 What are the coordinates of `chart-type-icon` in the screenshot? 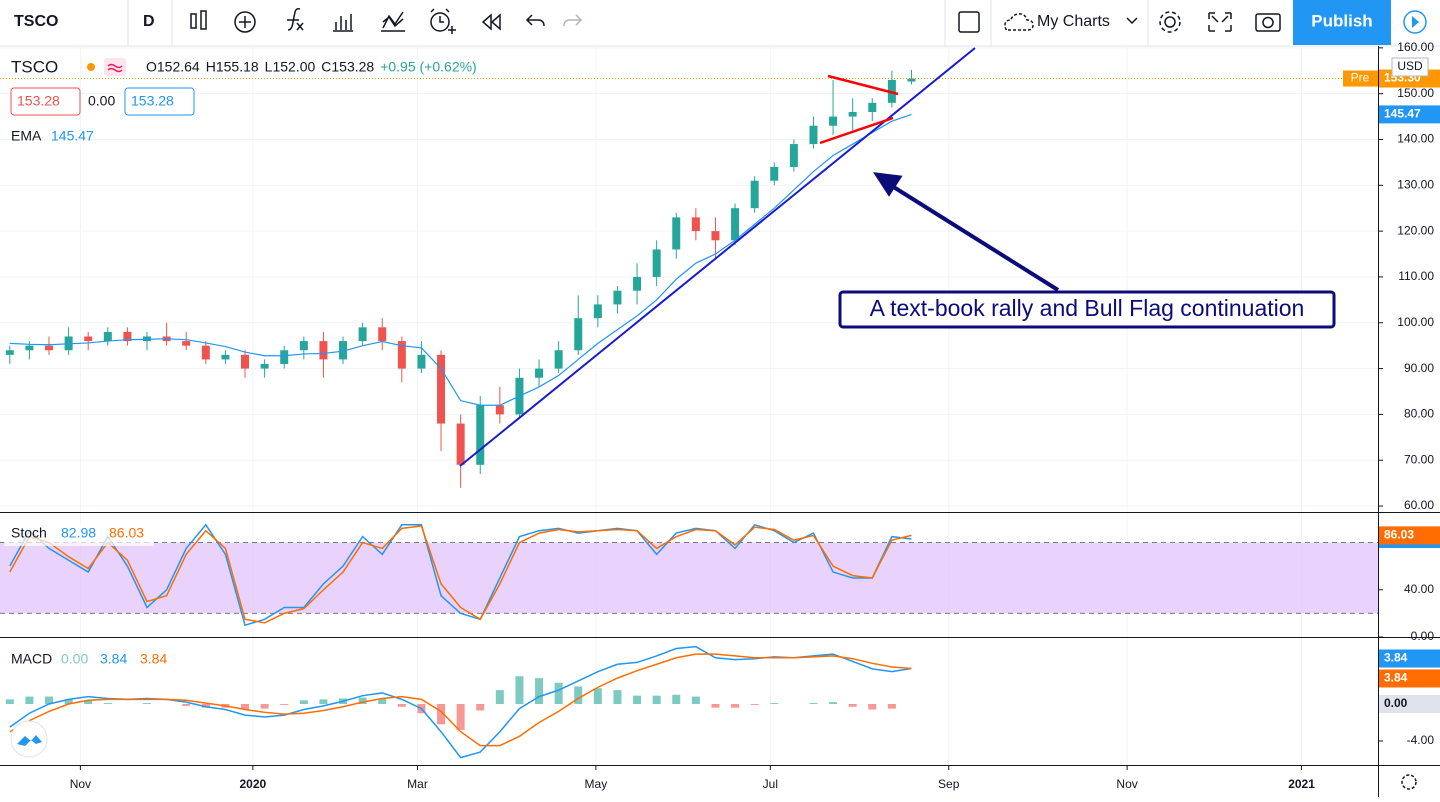 It's located at (198, 20).